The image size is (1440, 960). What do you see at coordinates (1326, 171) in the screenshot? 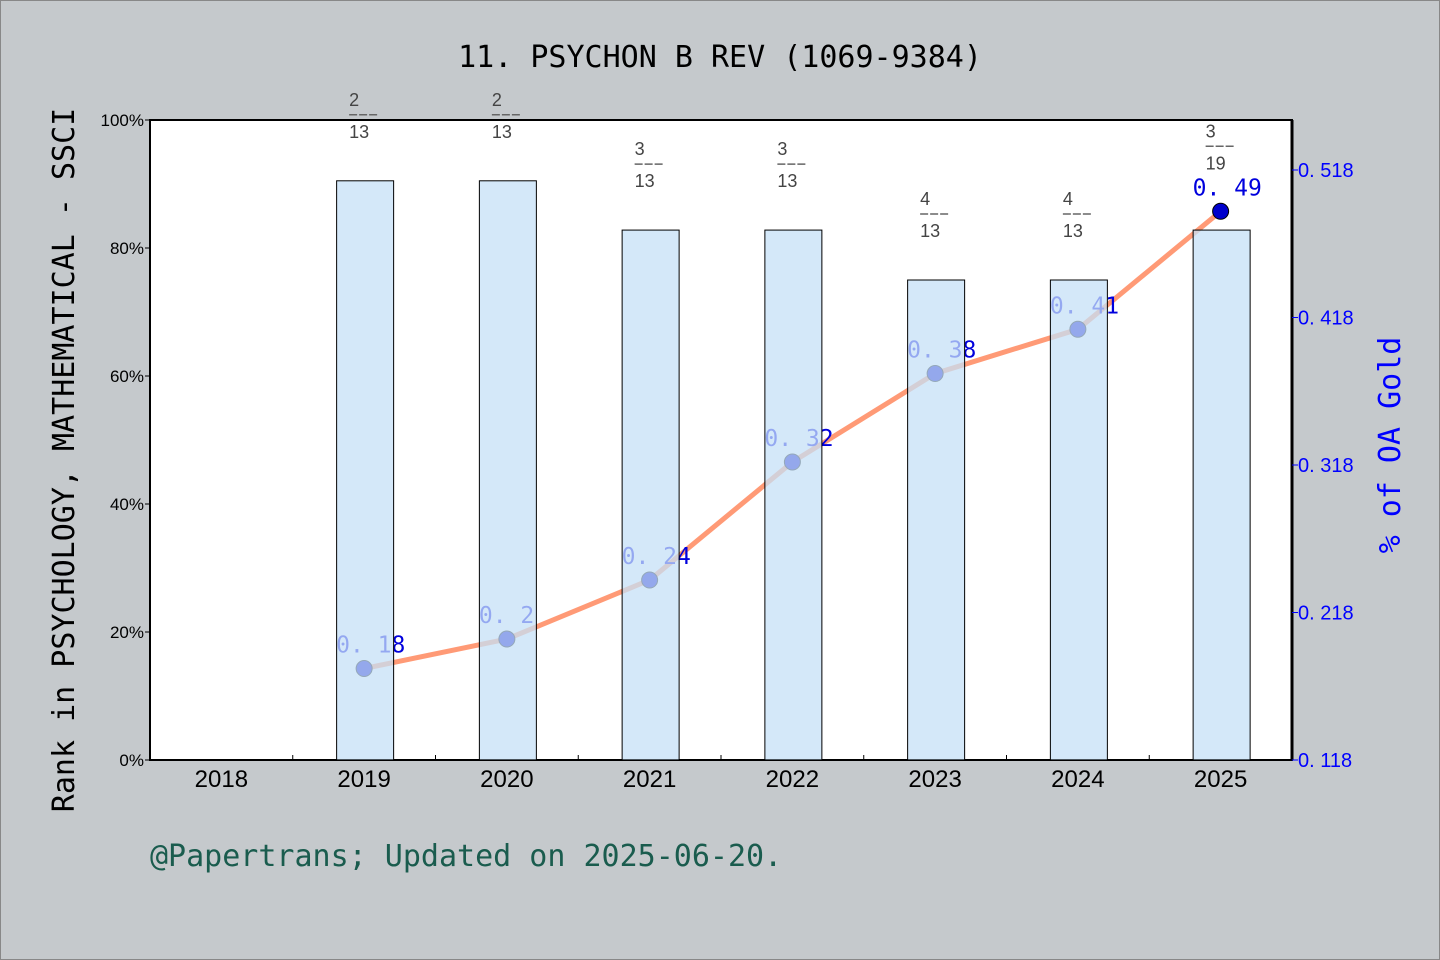
I see `y2-tick-label: 0. 518` at bounding box center [1326, 171].